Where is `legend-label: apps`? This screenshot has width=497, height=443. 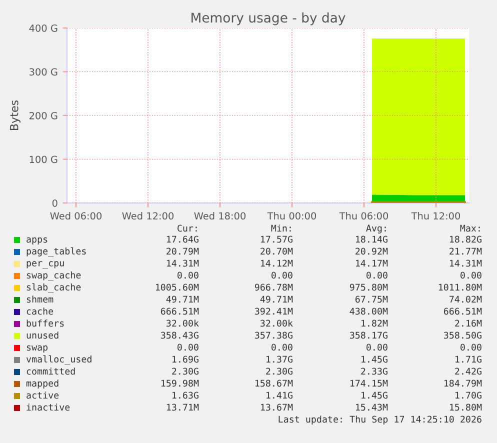
legend-label: apps is located at coordinates (37, 240).